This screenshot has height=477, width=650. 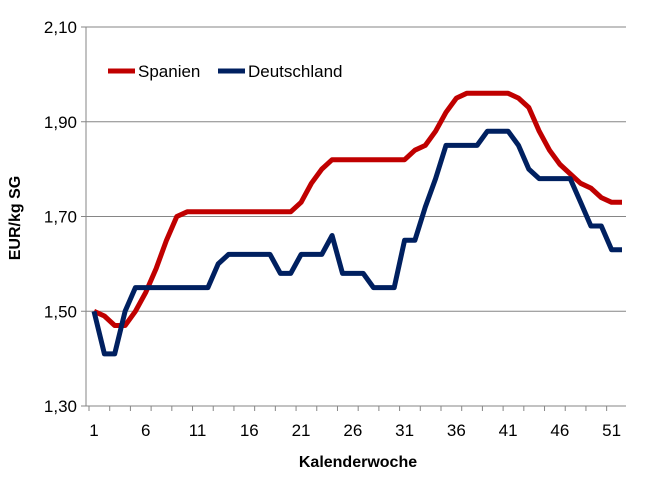 What do you see at coordinates (225, 71) in the screenshot?
I see `legend: Spanien Deutschland` at bounding box center [225, 71].